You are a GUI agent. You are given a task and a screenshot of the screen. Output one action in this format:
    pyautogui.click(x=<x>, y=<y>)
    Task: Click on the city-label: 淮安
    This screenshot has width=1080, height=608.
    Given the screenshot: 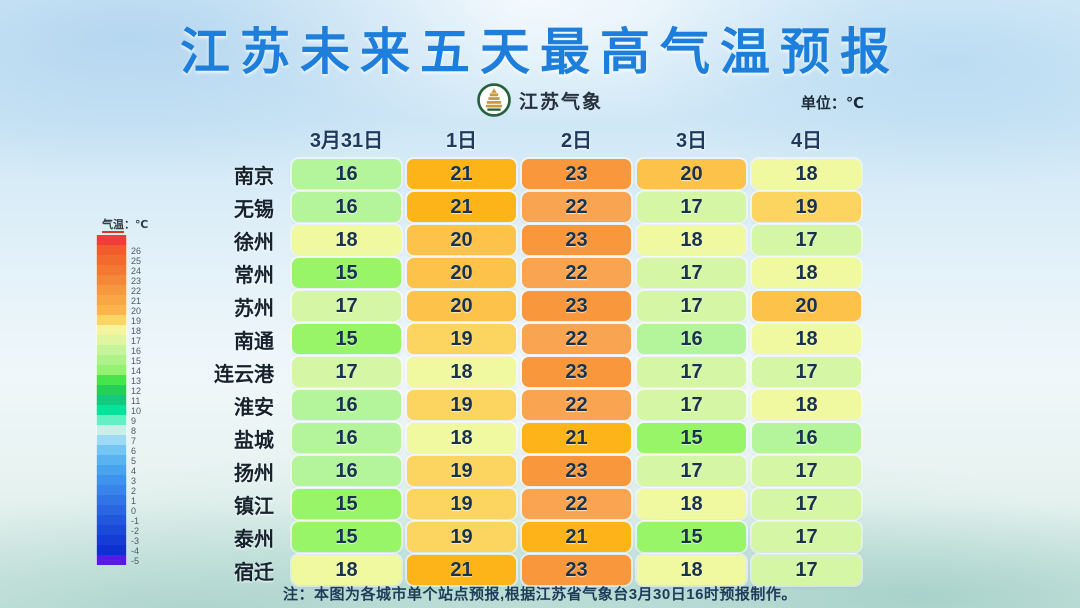 What is the action you would take?
    pyautogui.click(x=254, y=407)
    